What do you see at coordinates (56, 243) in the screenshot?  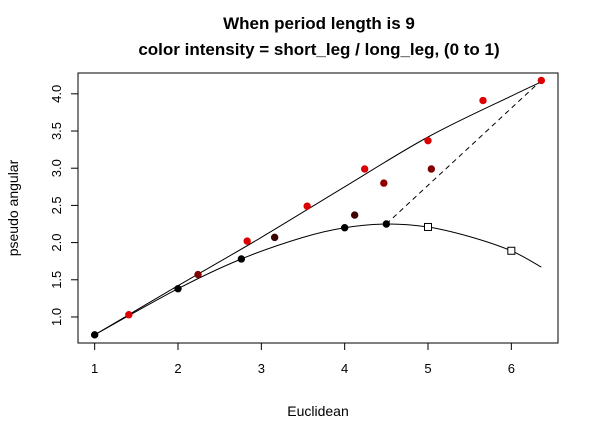 I see `y-tick-label: 2.0` at bounding box center [56, 243].